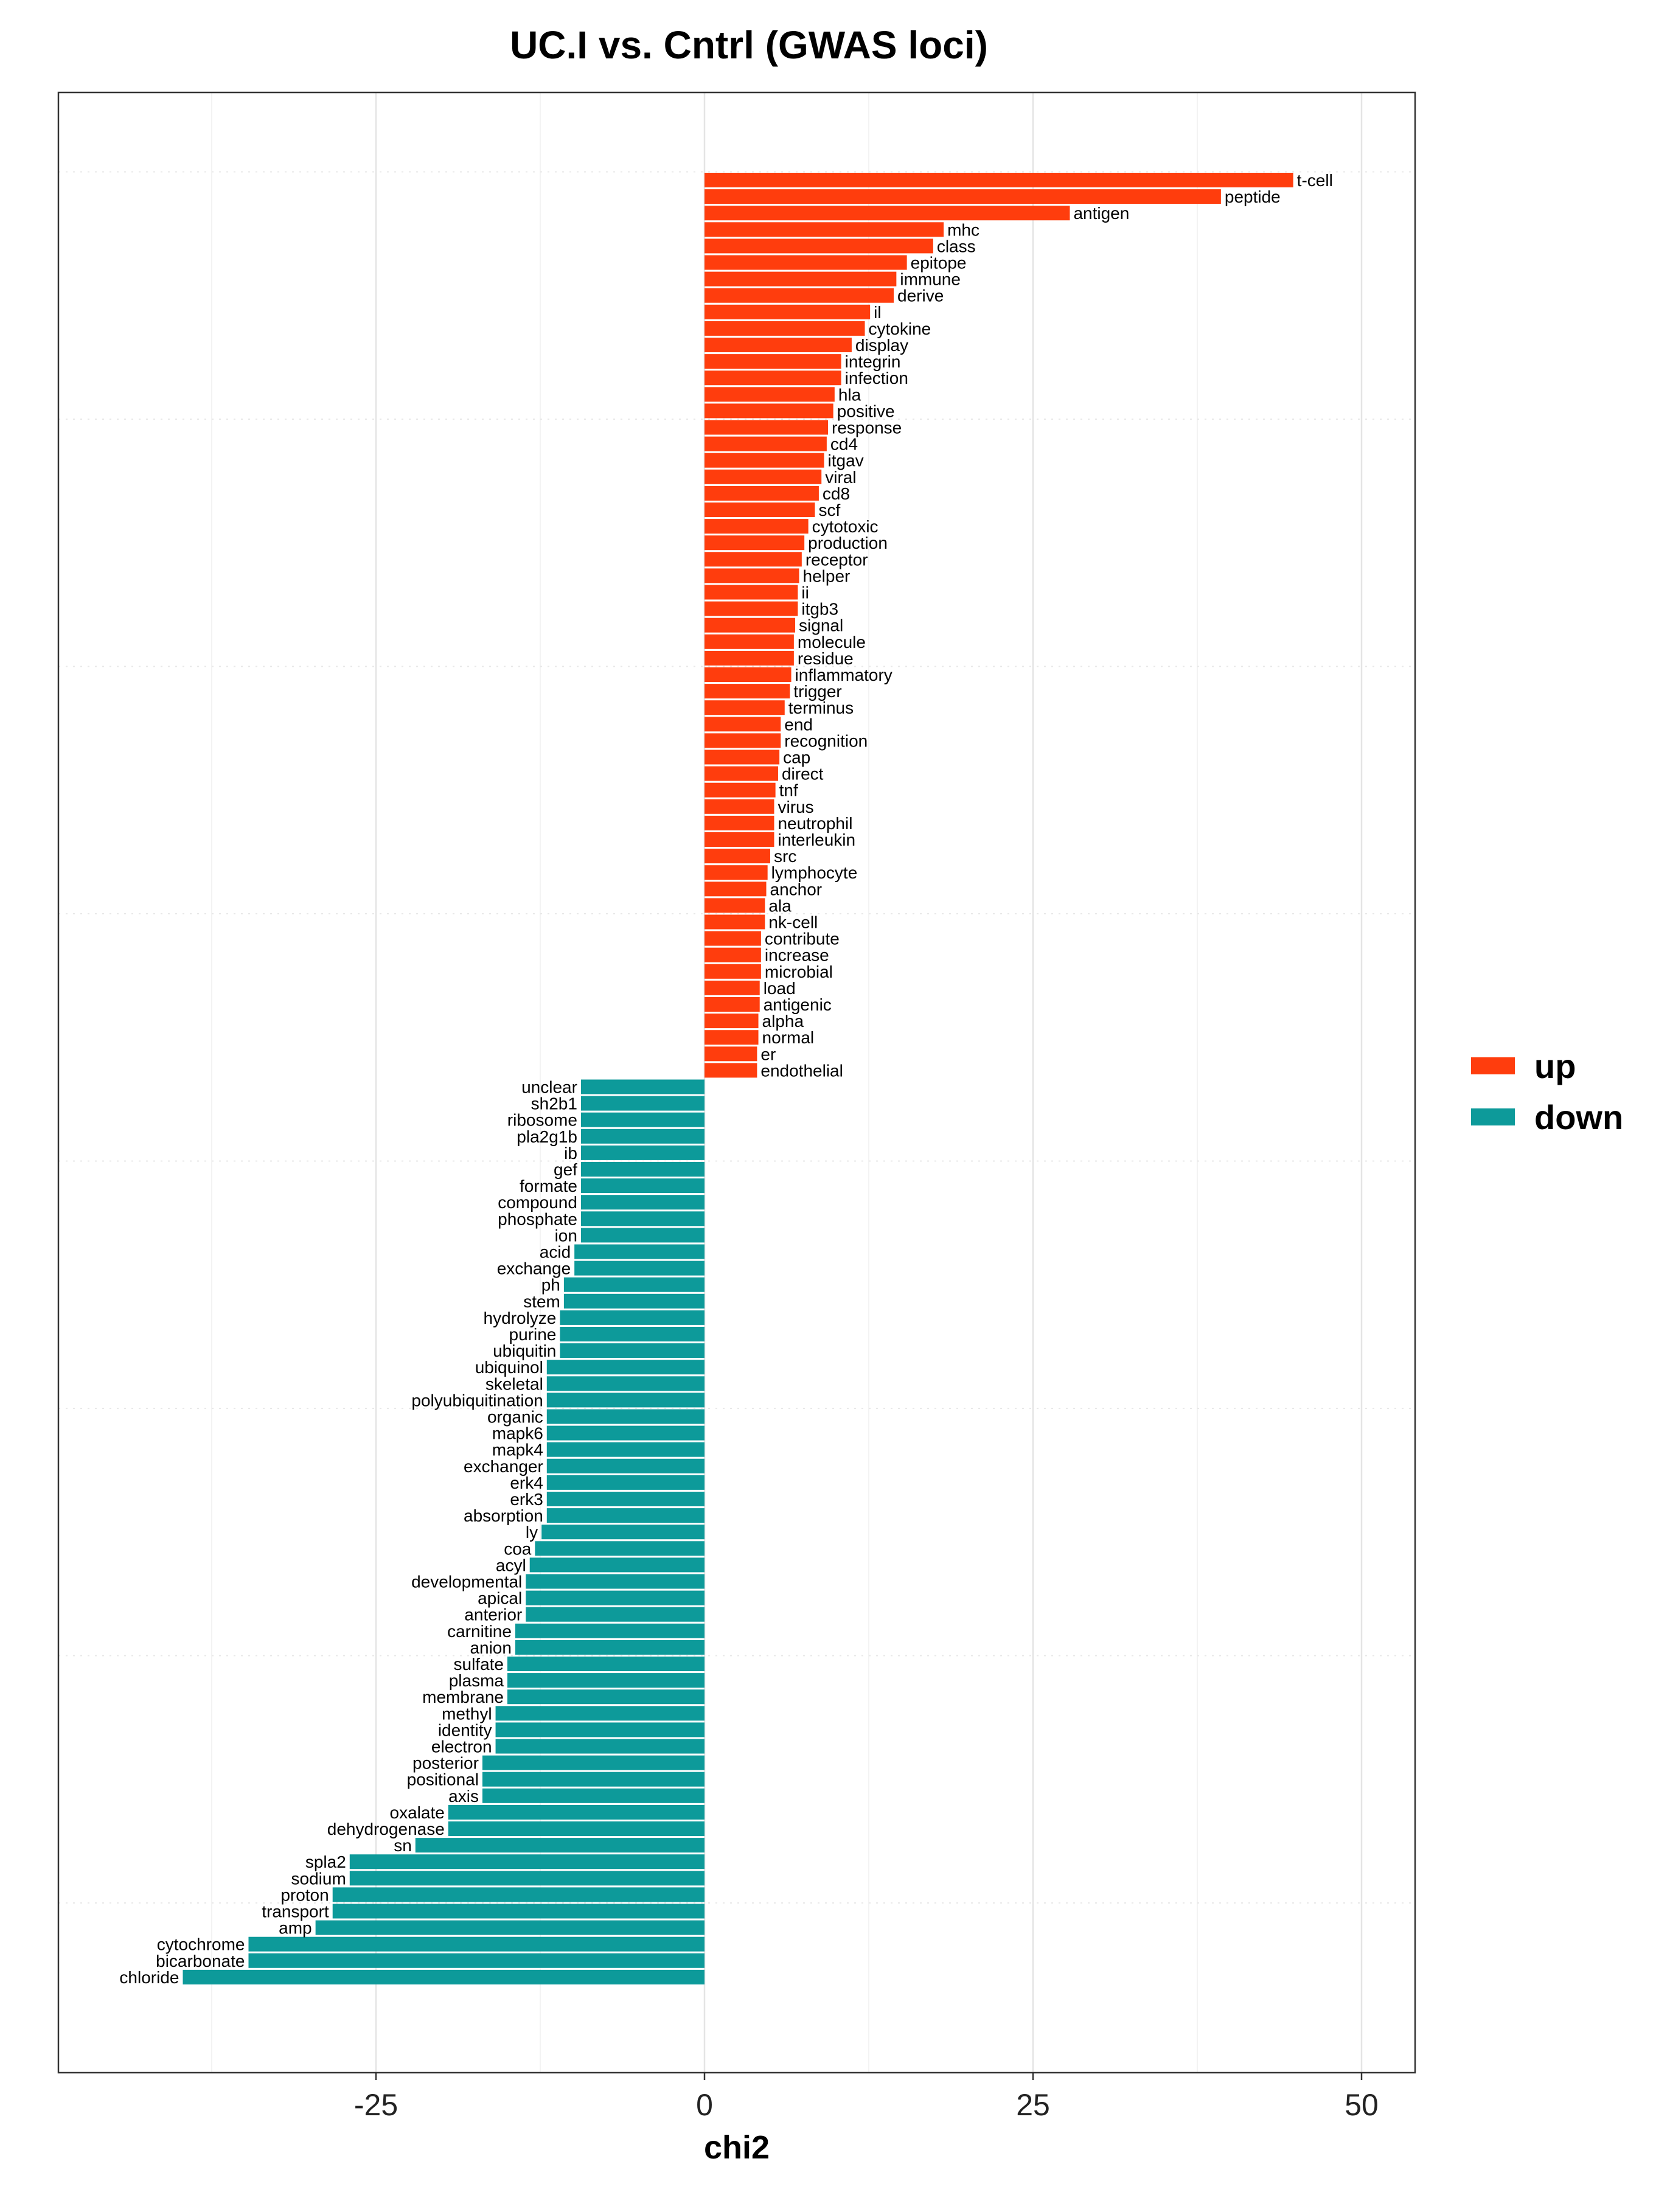 This screenshot has width=1670, height=2212. Describe the element at coordinates (820, 609) in the screenshot. I see `bar-label: itgb3` at that location.